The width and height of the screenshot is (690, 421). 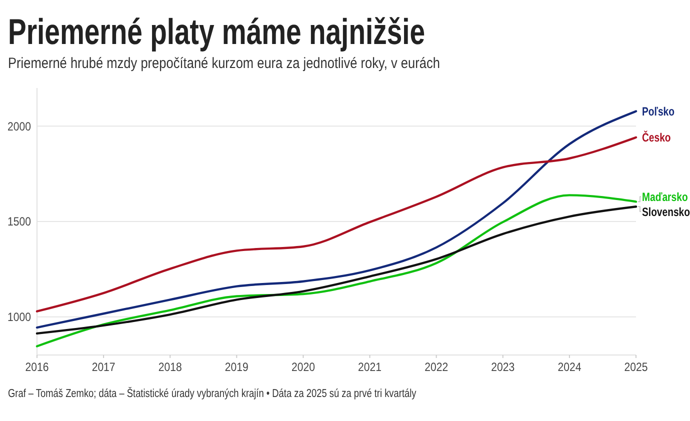 What do you see at coordinates (19, 222) in the screenshot?
I see `y-tick-label: 1500` at bounding box center [19, 222].